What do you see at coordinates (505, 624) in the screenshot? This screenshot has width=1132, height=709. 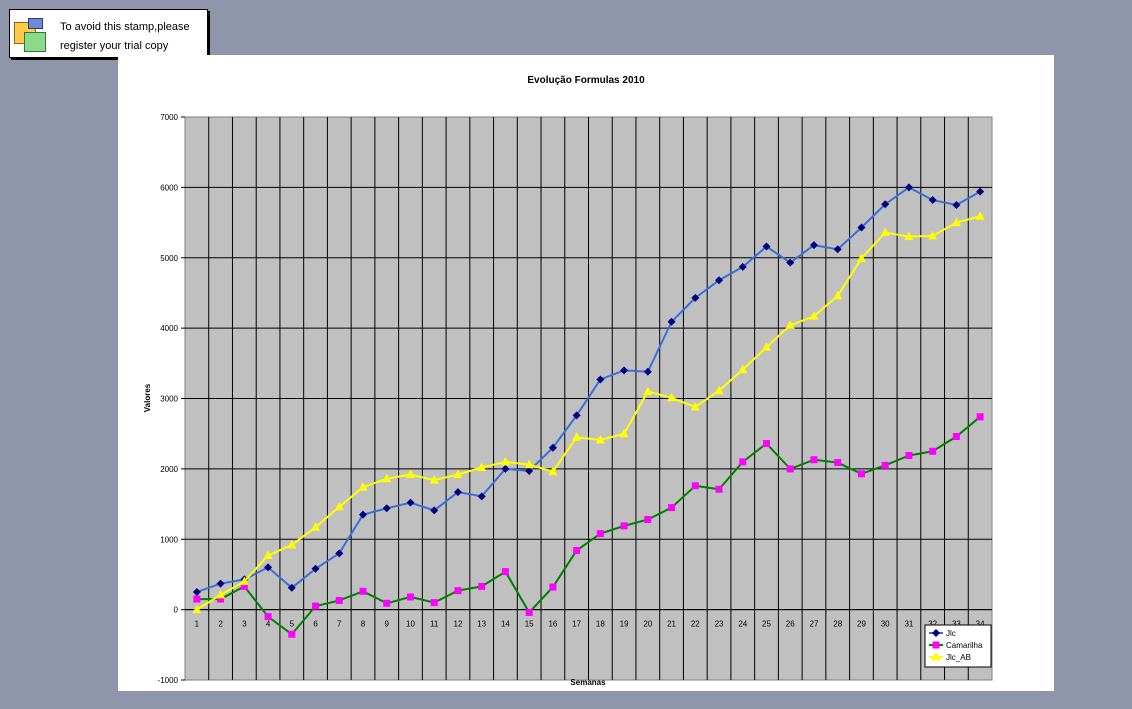 I see `x-tick-label: 14` at bounding box center [505, 624].